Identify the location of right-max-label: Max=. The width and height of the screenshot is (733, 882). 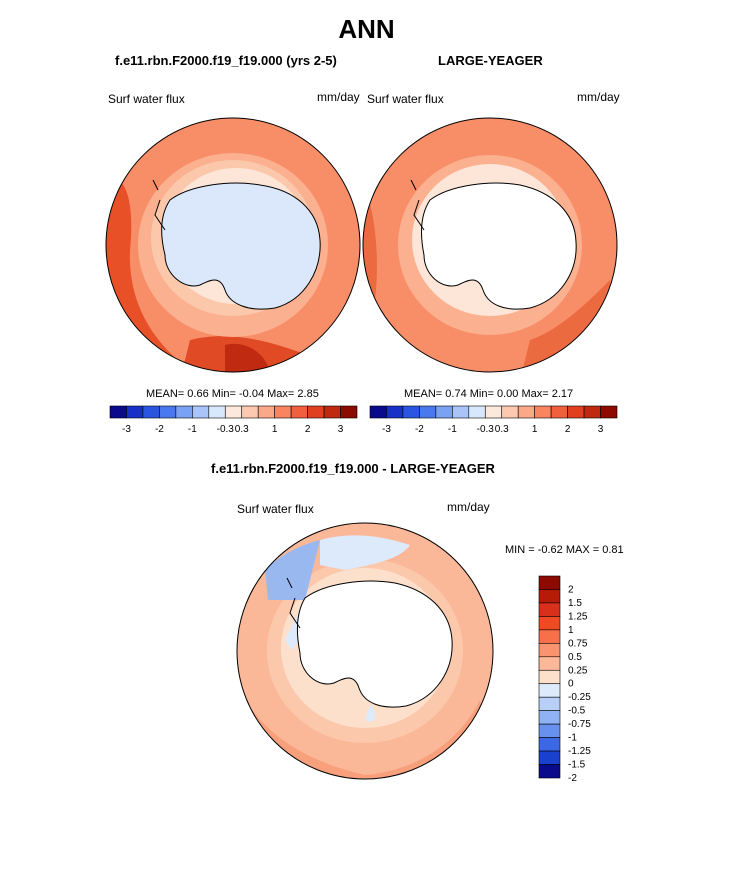
(535, 394).